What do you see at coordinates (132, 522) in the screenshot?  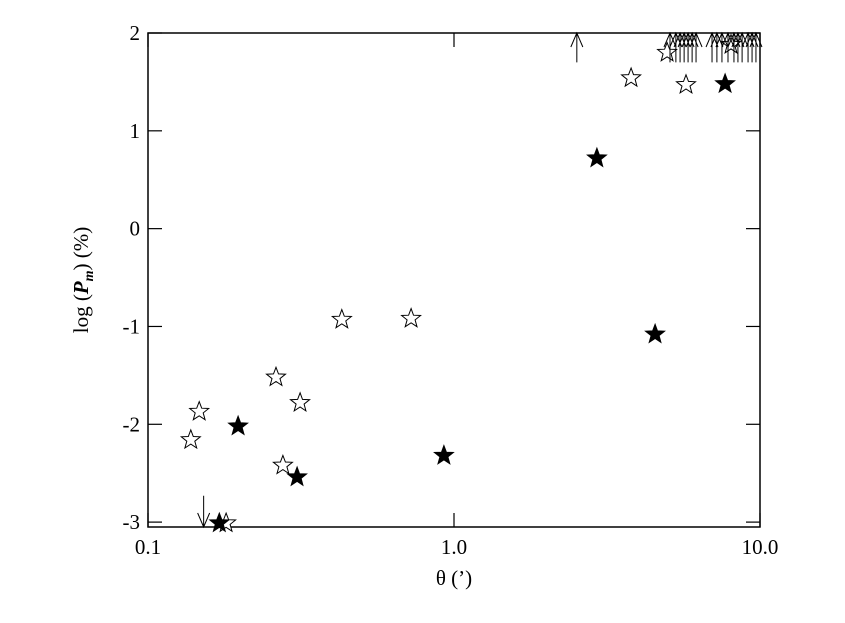 I see `y-tick-label: -3` at bounding box center [132, 522].